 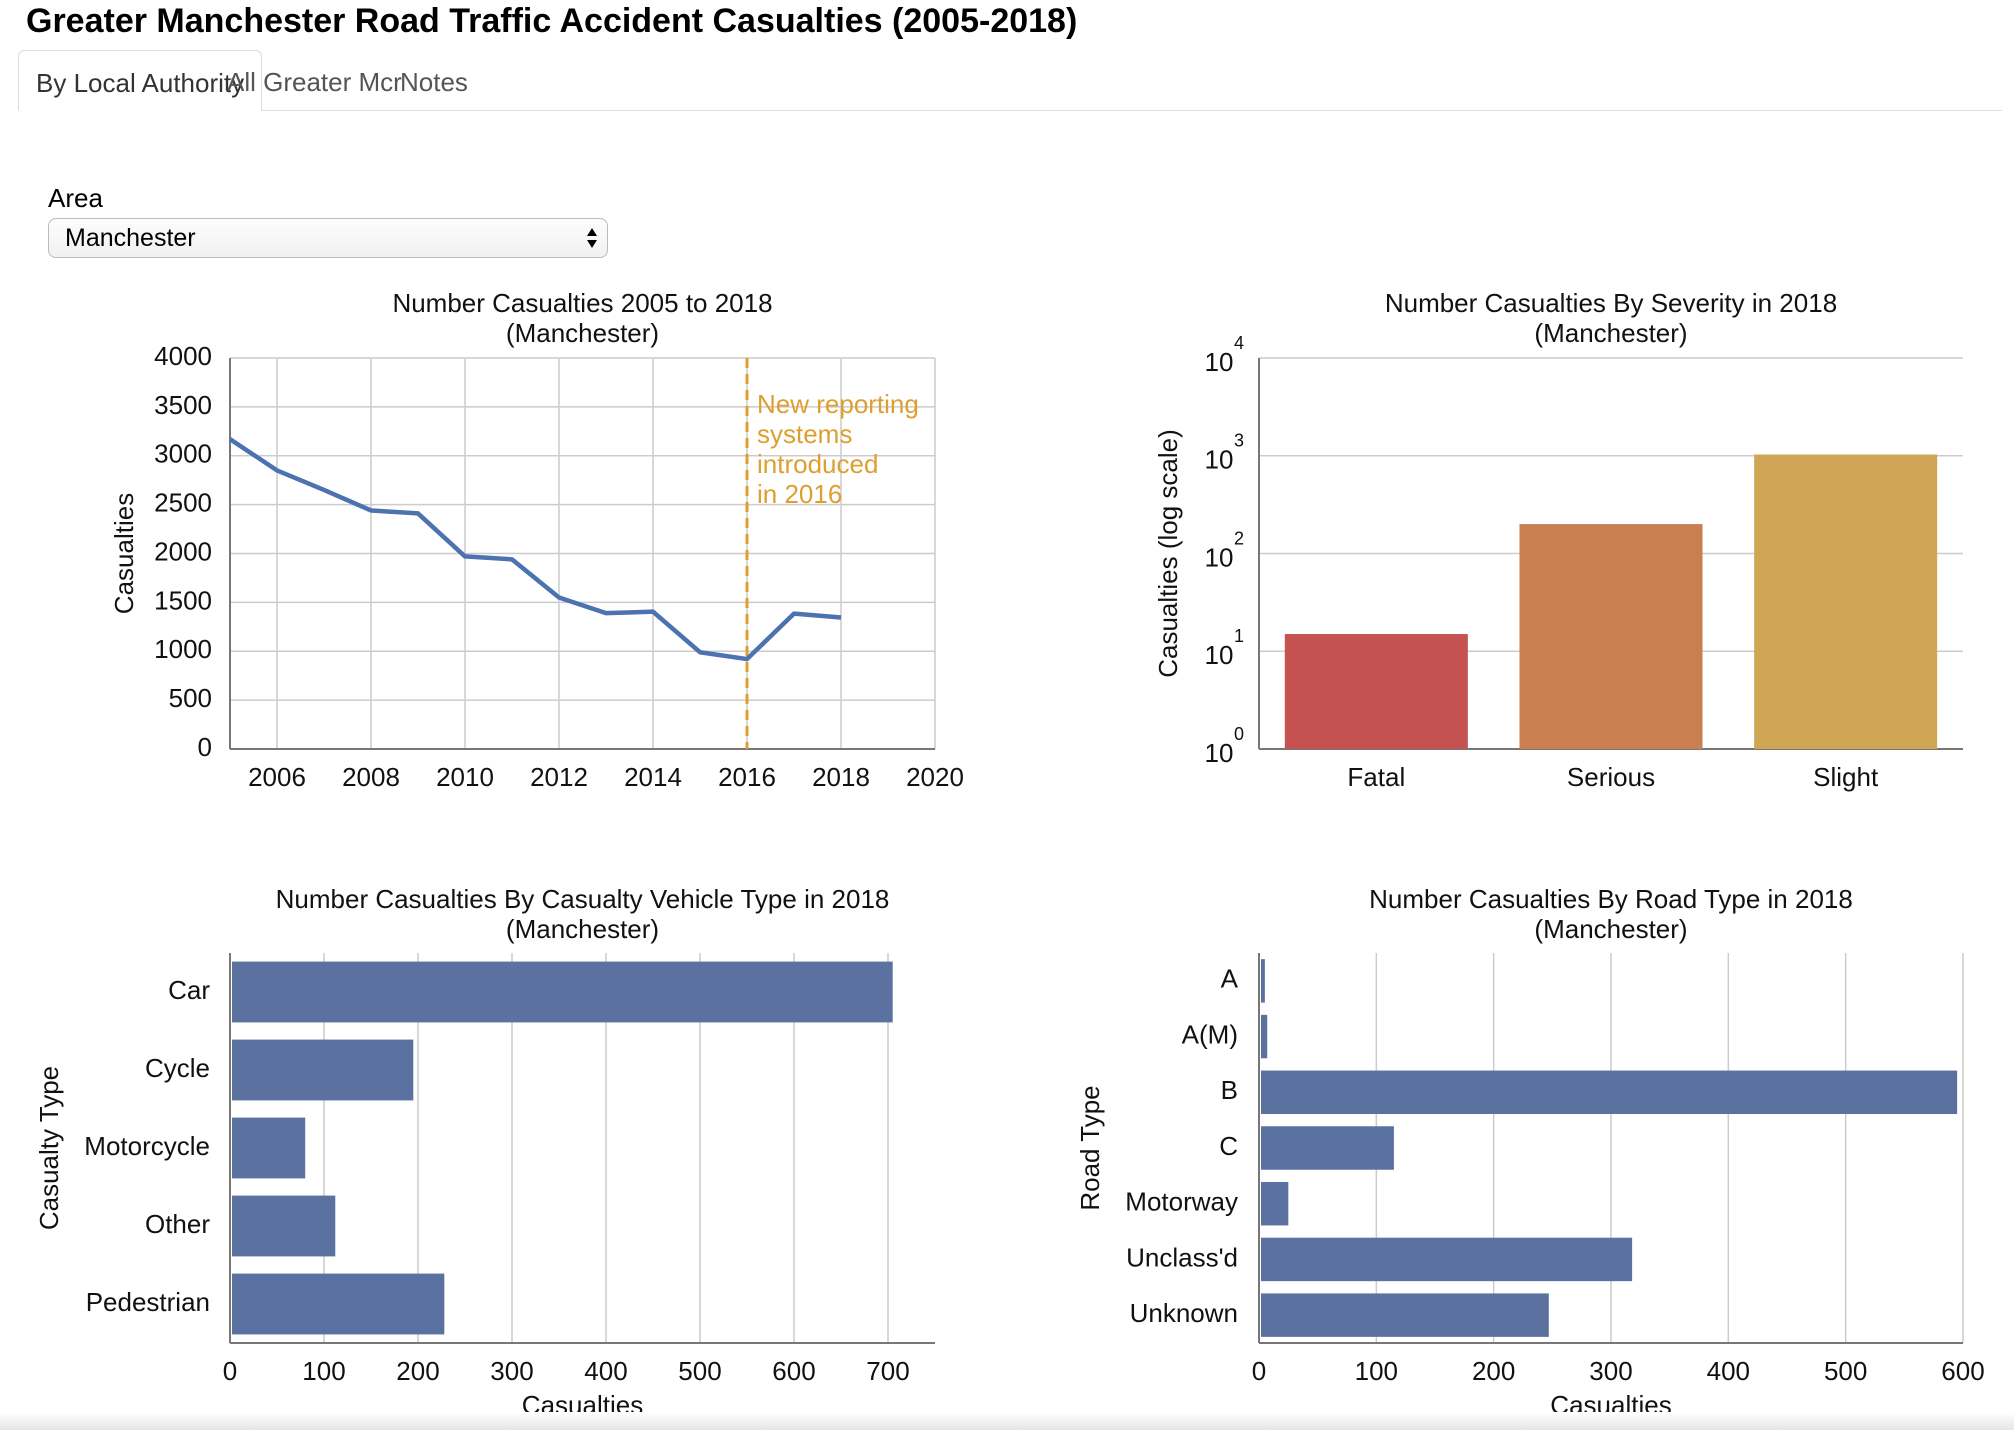 I want to click on severity-chart-x-tick: Serious, so click(x=1611, y=777).